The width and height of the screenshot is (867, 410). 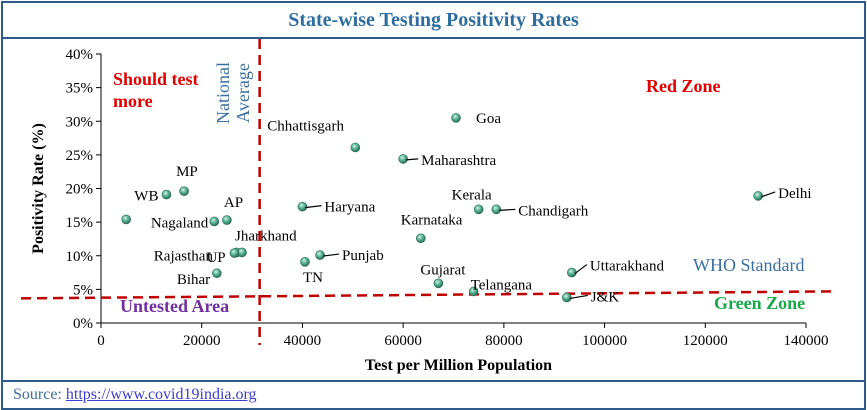 I want to click on point-label: Rajasthan, so click(x=184, y=256).